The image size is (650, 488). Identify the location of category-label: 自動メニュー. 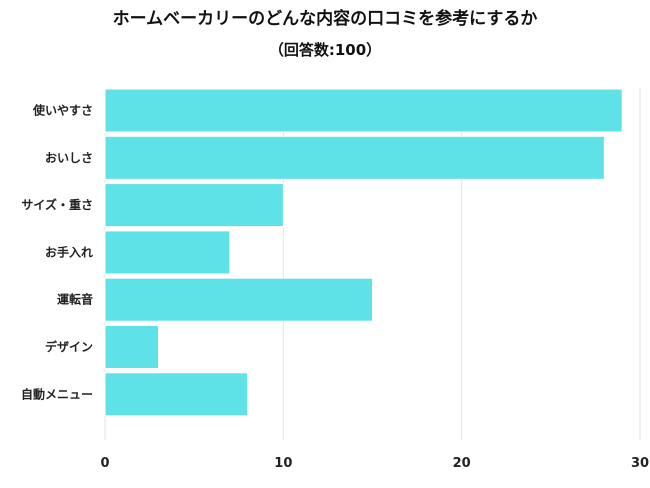
(57, 393).